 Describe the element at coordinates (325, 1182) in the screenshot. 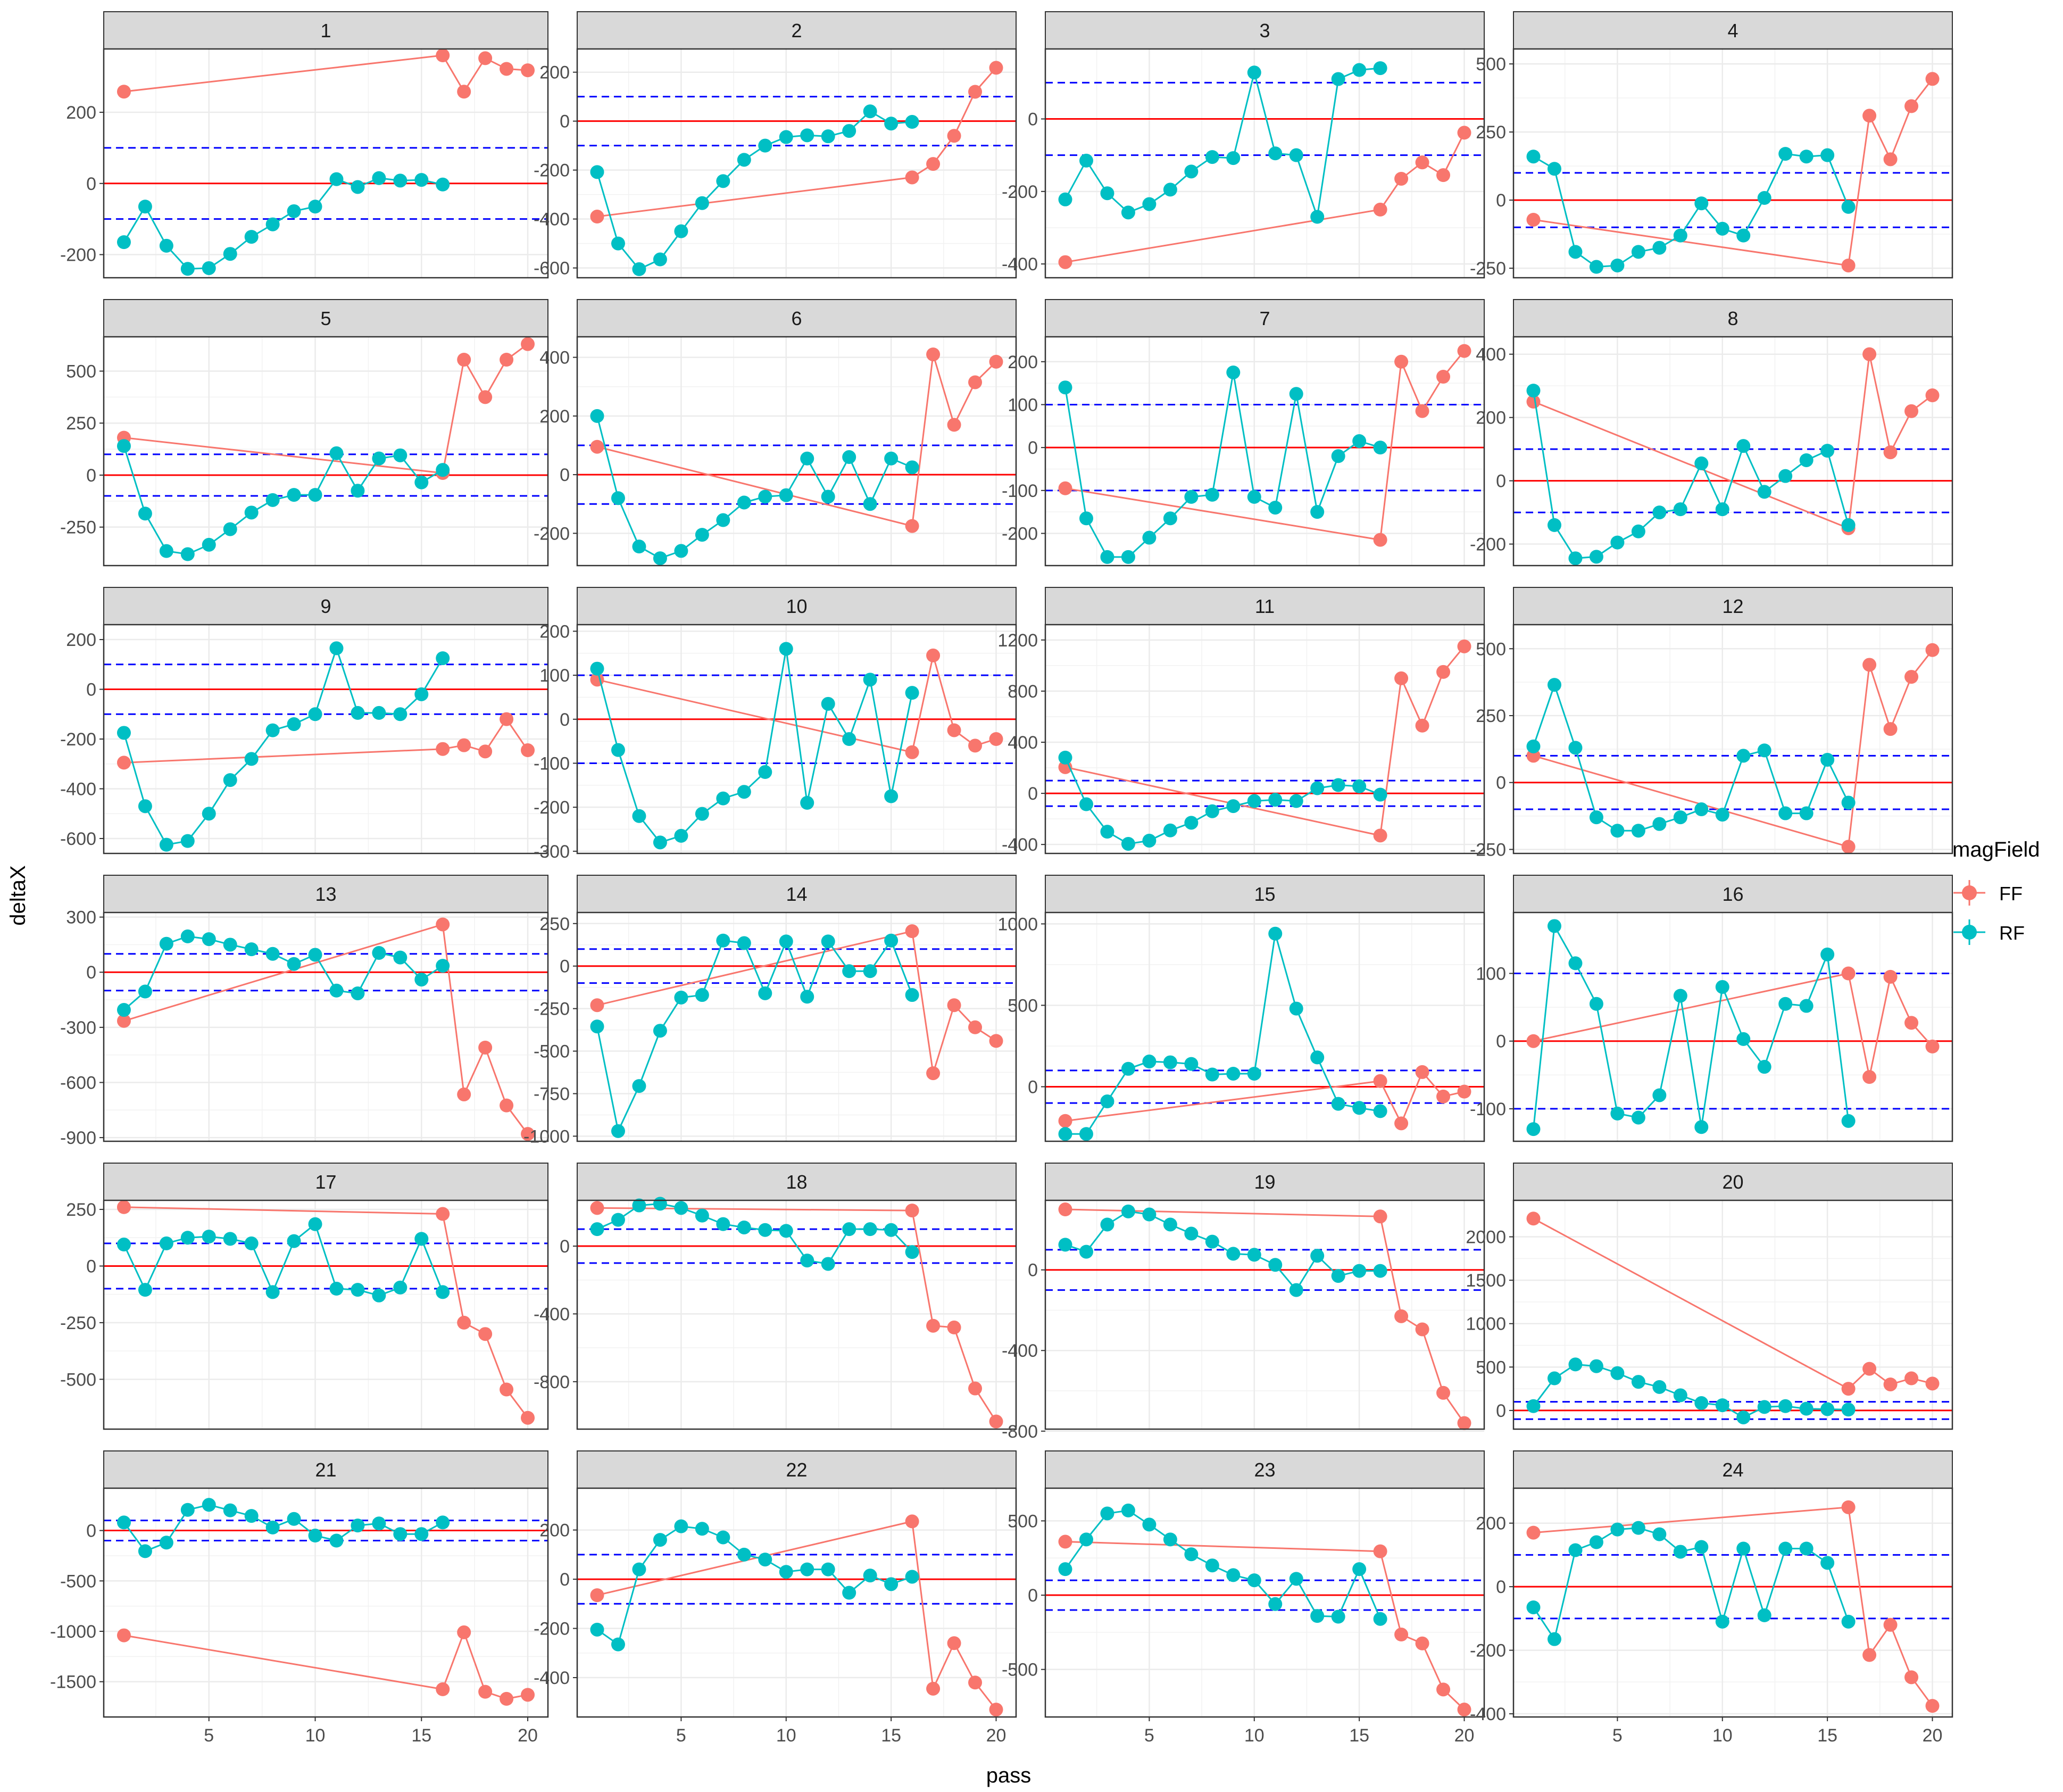

I see `strip-label-17: 17` at that location.